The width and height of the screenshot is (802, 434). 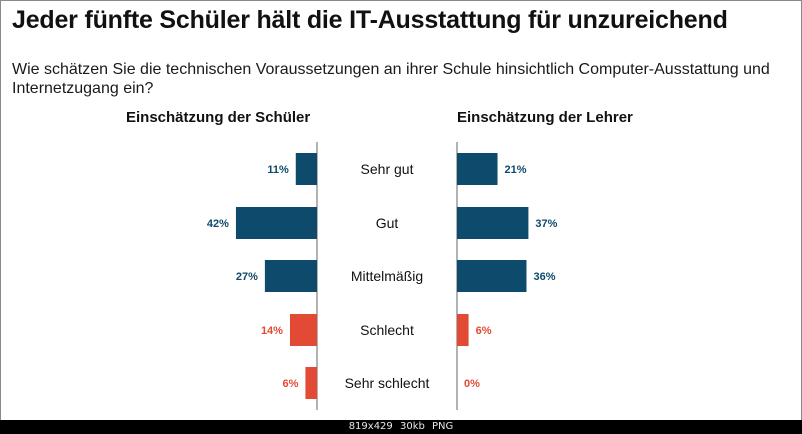 I want to click on students-value-label-sehr-schlecht: 6%, so click(x=291, y=384).